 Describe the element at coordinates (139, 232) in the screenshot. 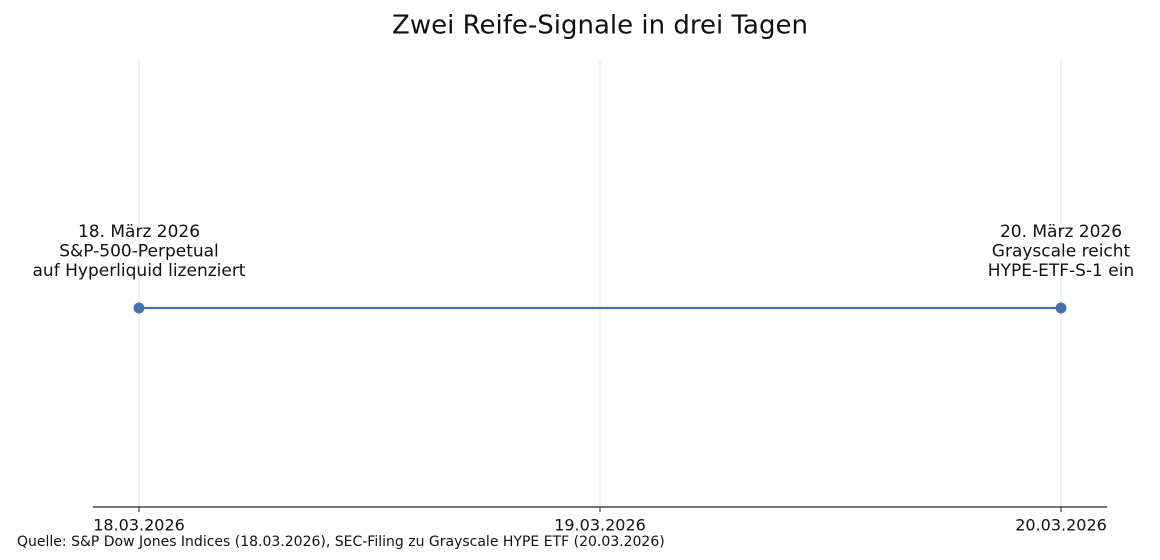

I see `event-label: 18. März 2026` at that location.